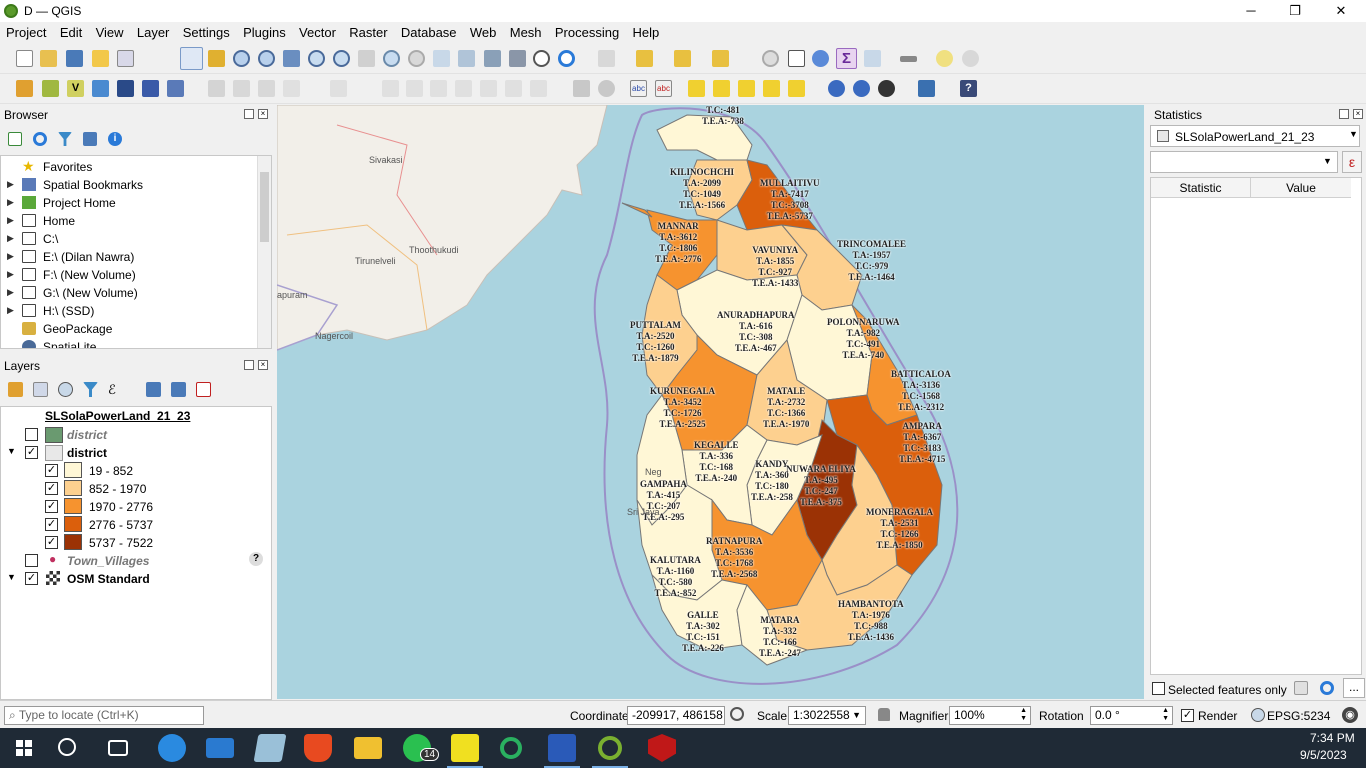 The width and height of the screenshot is (1366, 768). I want to click on menu-layer: Layer, so click(153, 32).